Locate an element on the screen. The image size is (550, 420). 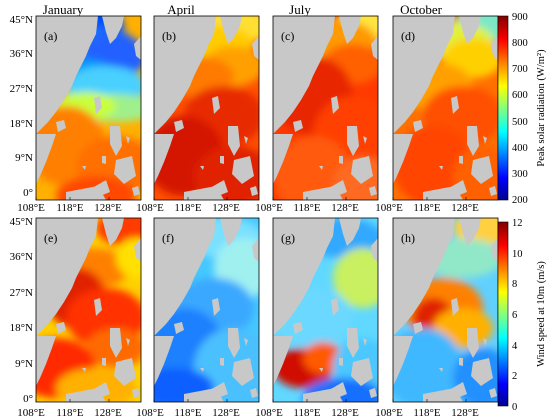
panel-letter: (a) is located at coordinates (50, 36).